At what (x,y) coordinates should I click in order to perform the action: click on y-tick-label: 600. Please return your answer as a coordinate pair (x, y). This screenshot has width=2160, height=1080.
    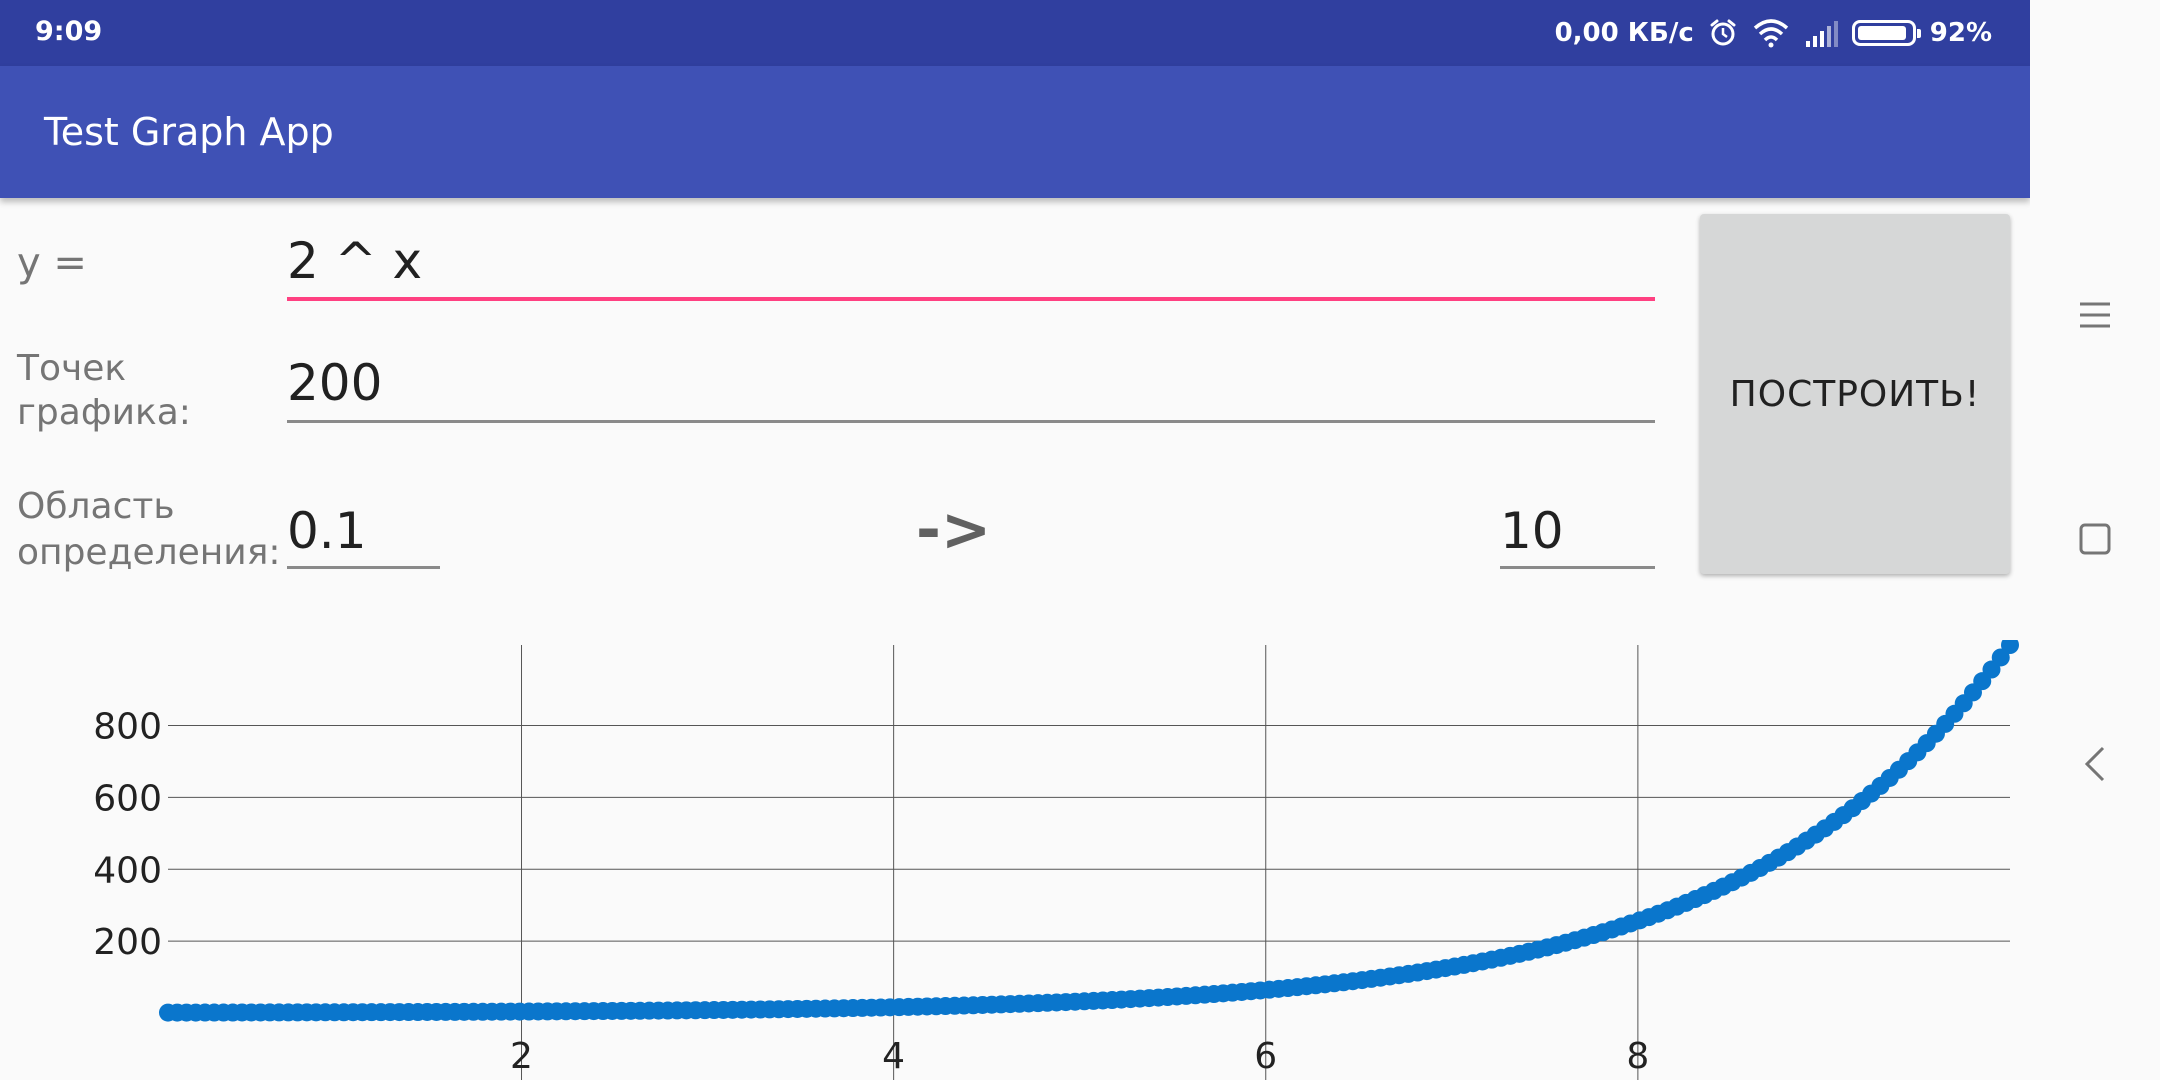
    Looking at the image, I should click on (127, 798).